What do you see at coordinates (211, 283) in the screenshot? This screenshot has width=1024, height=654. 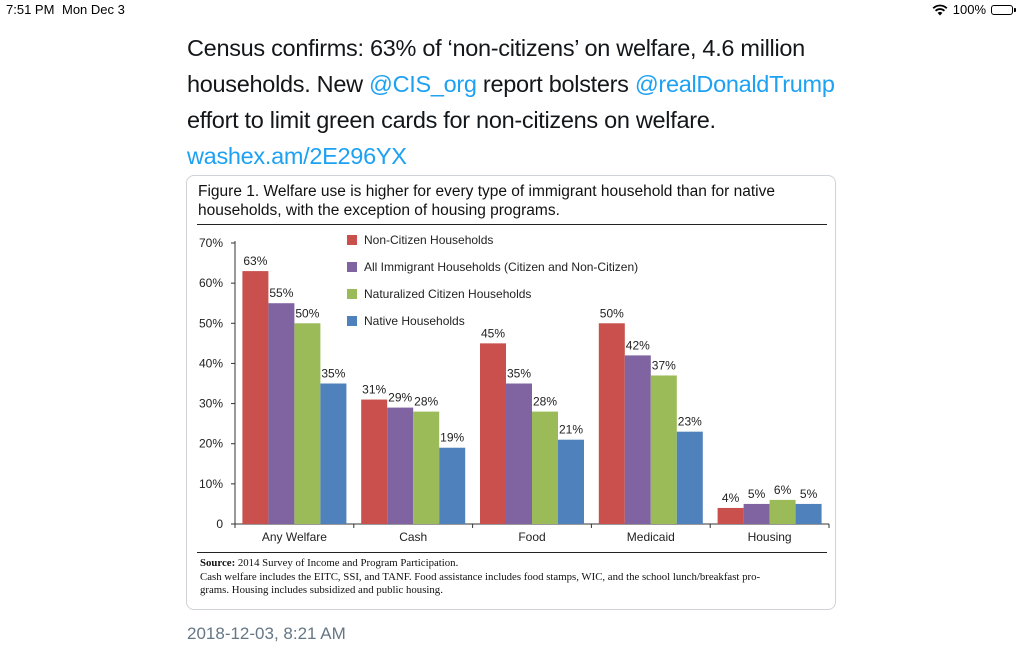 I see `y-tick-label: 60%` at bounding box center [211, 283].